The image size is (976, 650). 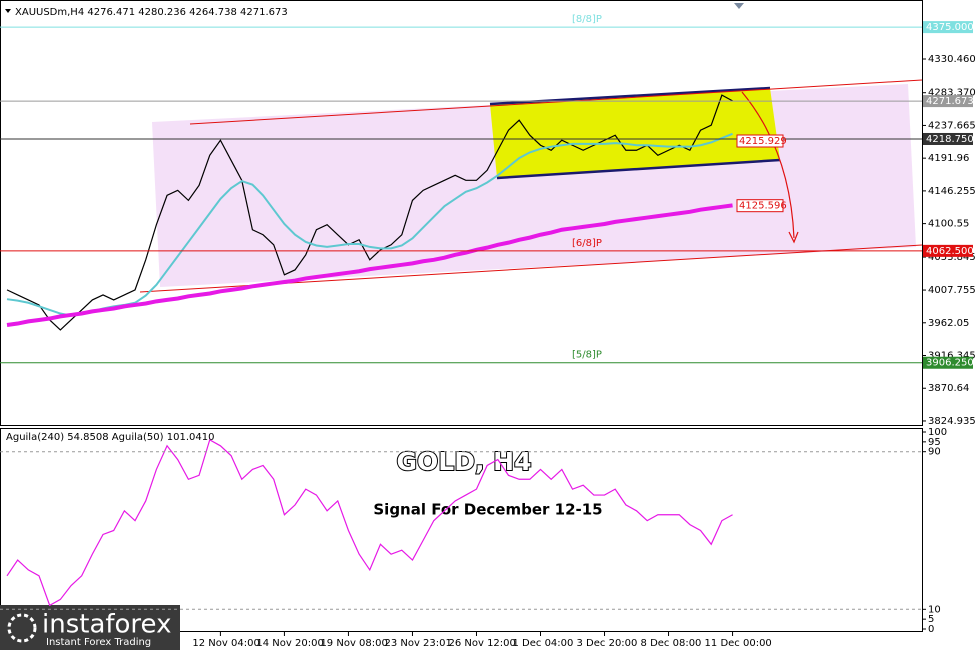 I want to click on series-line, so click(x=369, y=265).